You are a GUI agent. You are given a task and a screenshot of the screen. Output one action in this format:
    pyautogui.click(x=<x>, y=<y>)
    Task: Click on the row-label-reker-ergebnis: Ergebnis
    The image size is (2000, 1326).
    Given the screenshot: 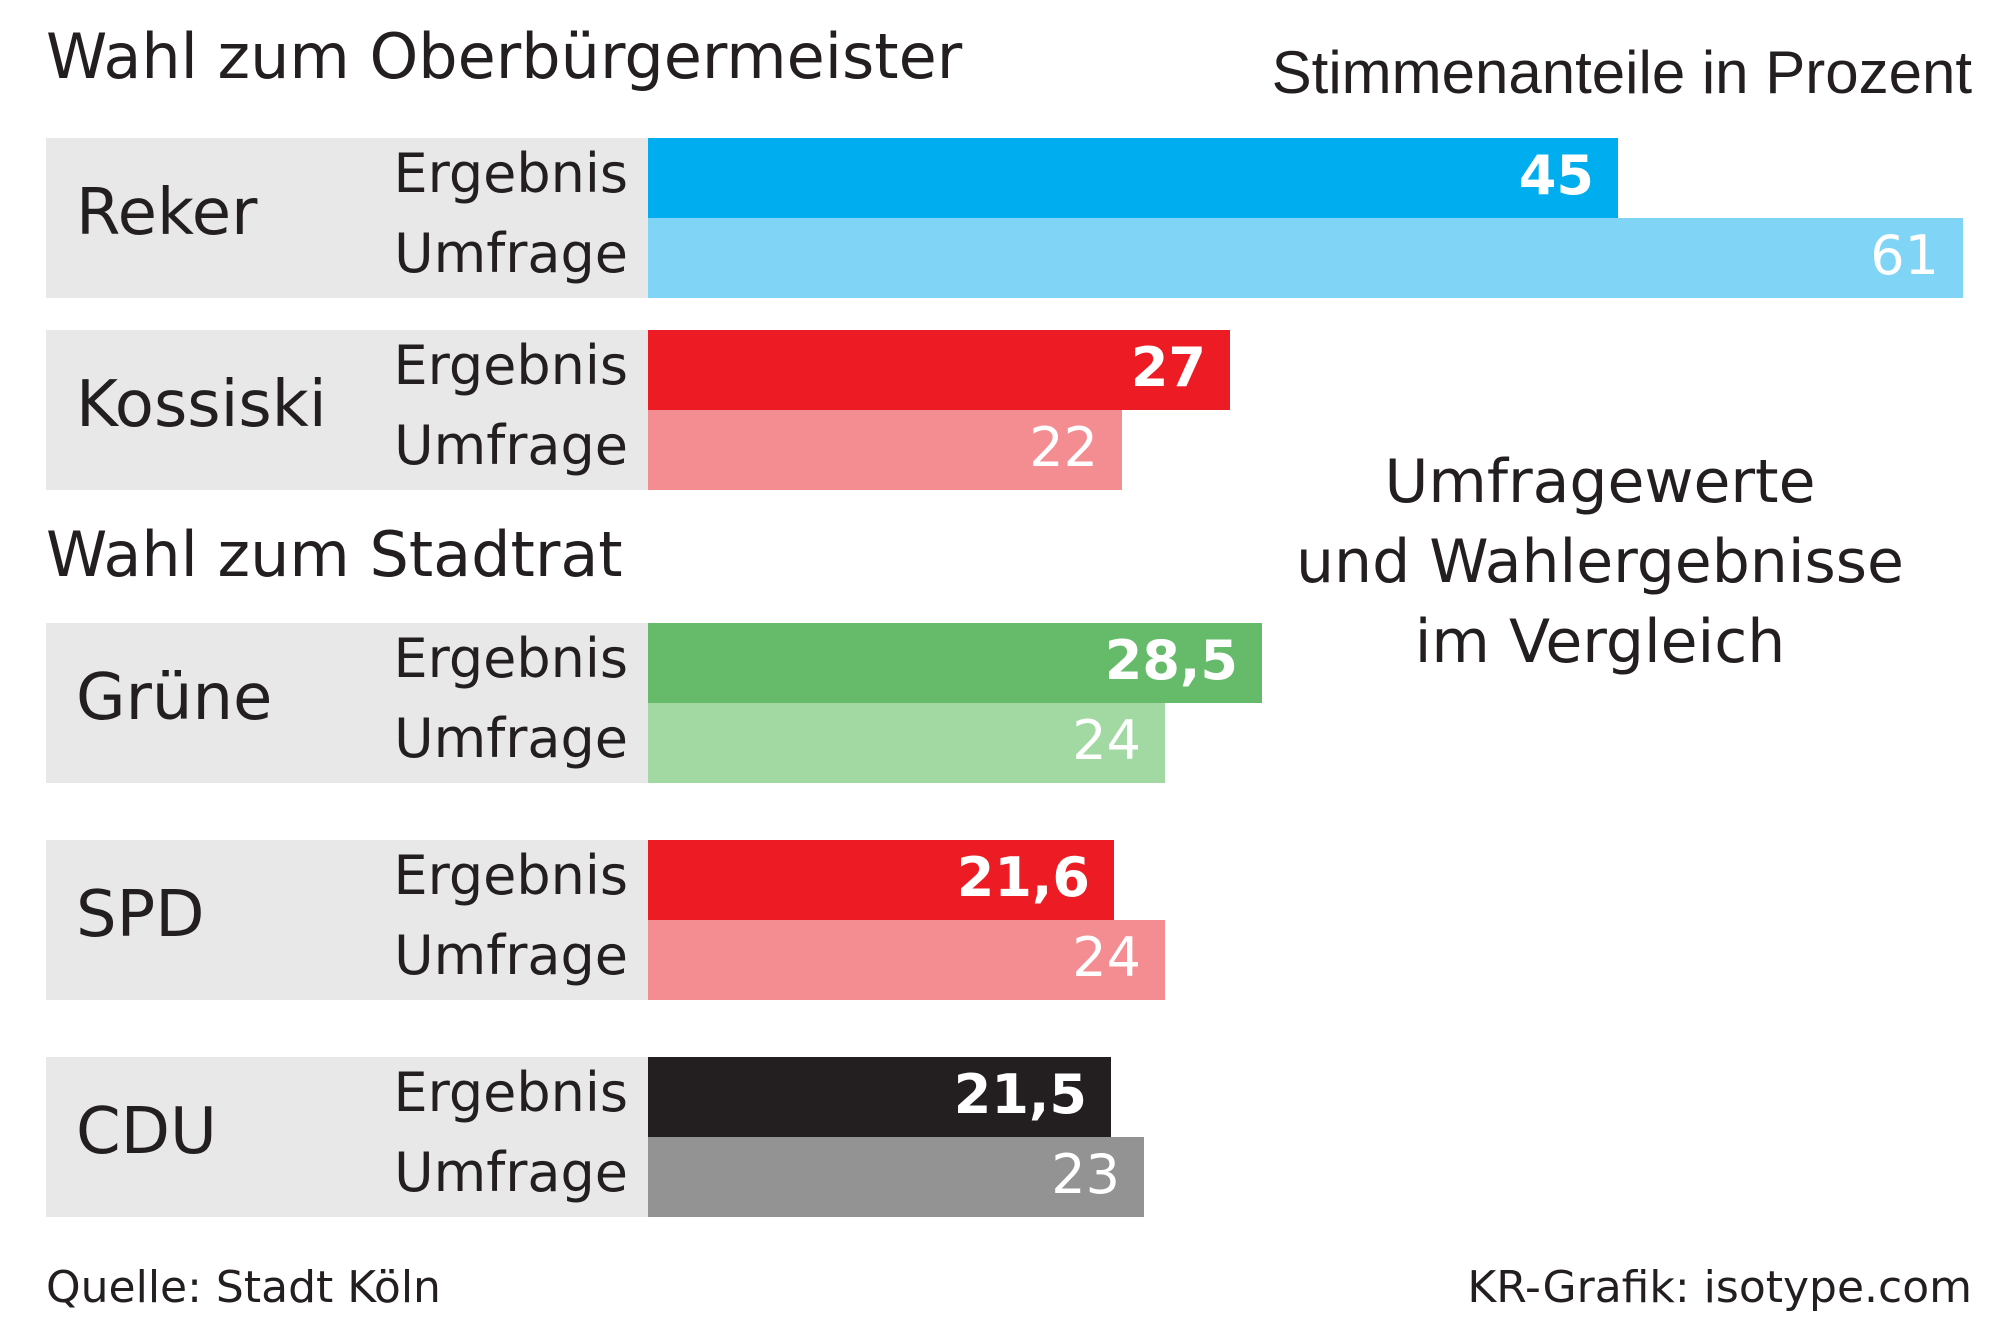 What is the action you would take?
    pyautogui.click(x=510, y=173)
    